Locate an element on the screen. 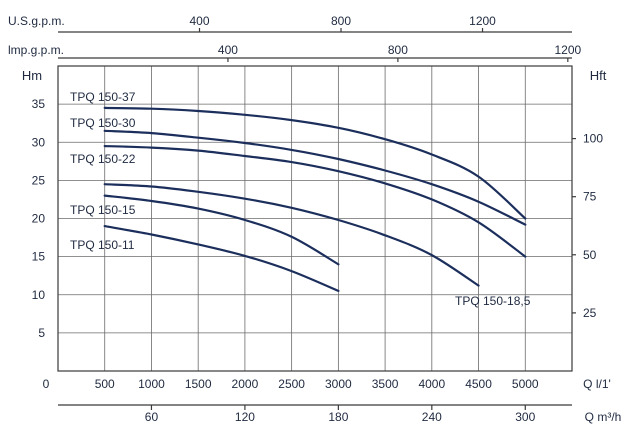 This screenshot has height=435, width=643. top-tick-label-usgpm: 400 is located at coordinates (199, 21).